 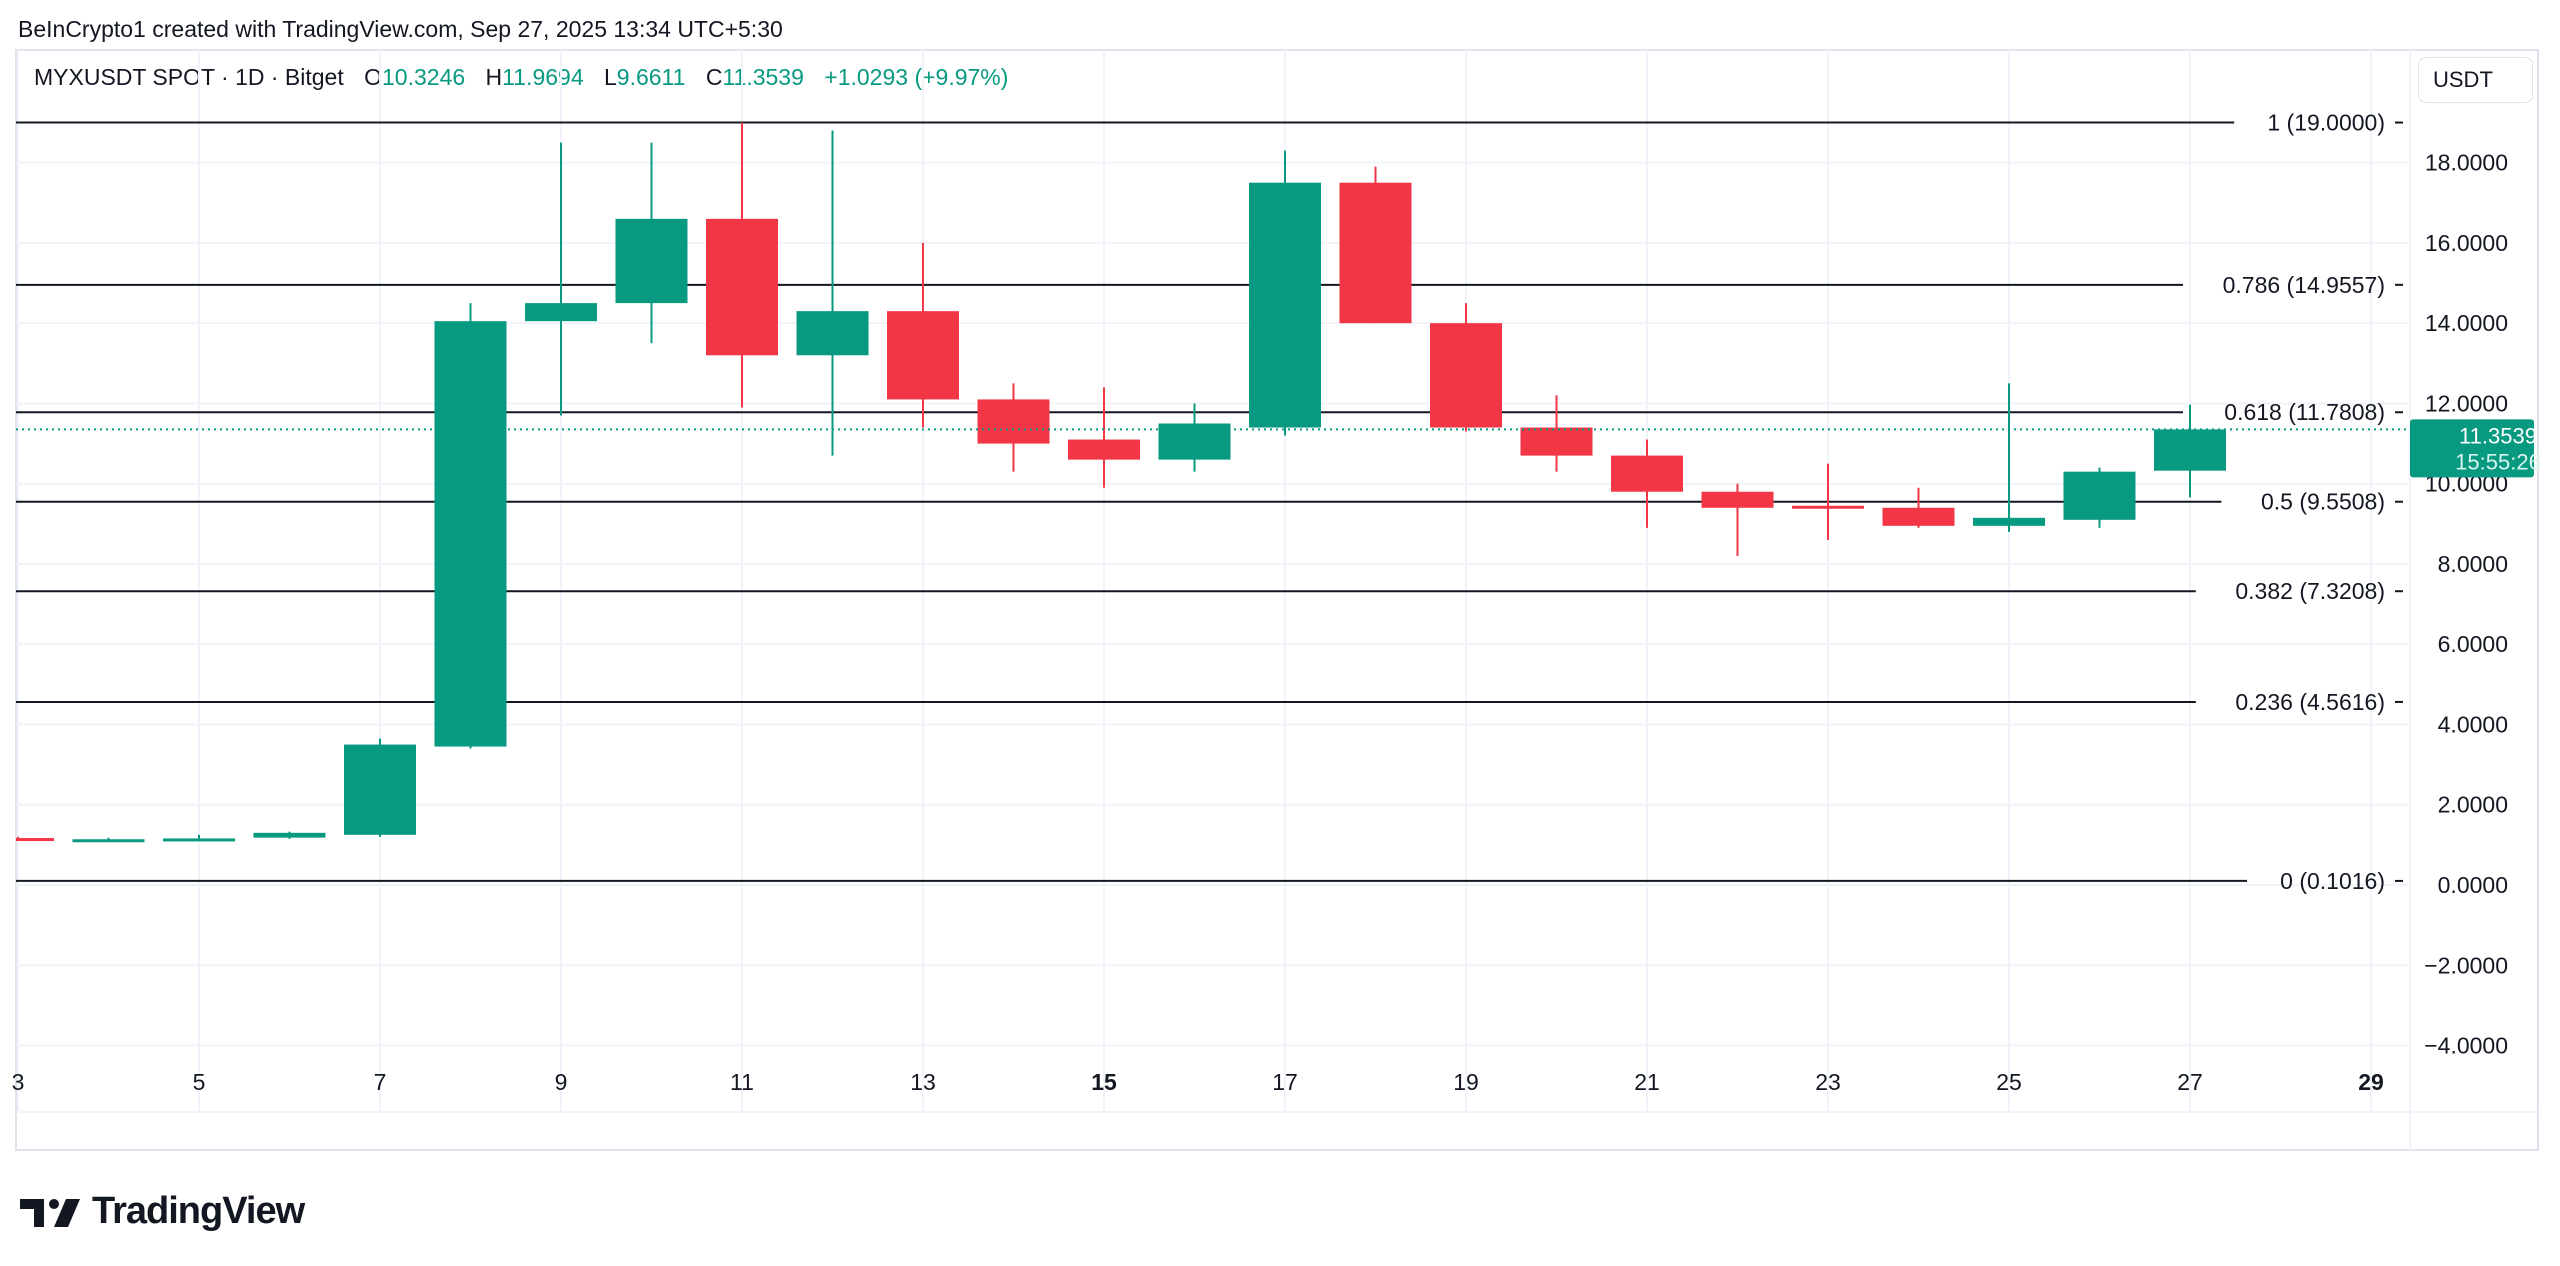 What do you see at coordinates (742, 1082) in the screenshot?
I see `time-tick-label: 11` at bounding box center [742, 1082].